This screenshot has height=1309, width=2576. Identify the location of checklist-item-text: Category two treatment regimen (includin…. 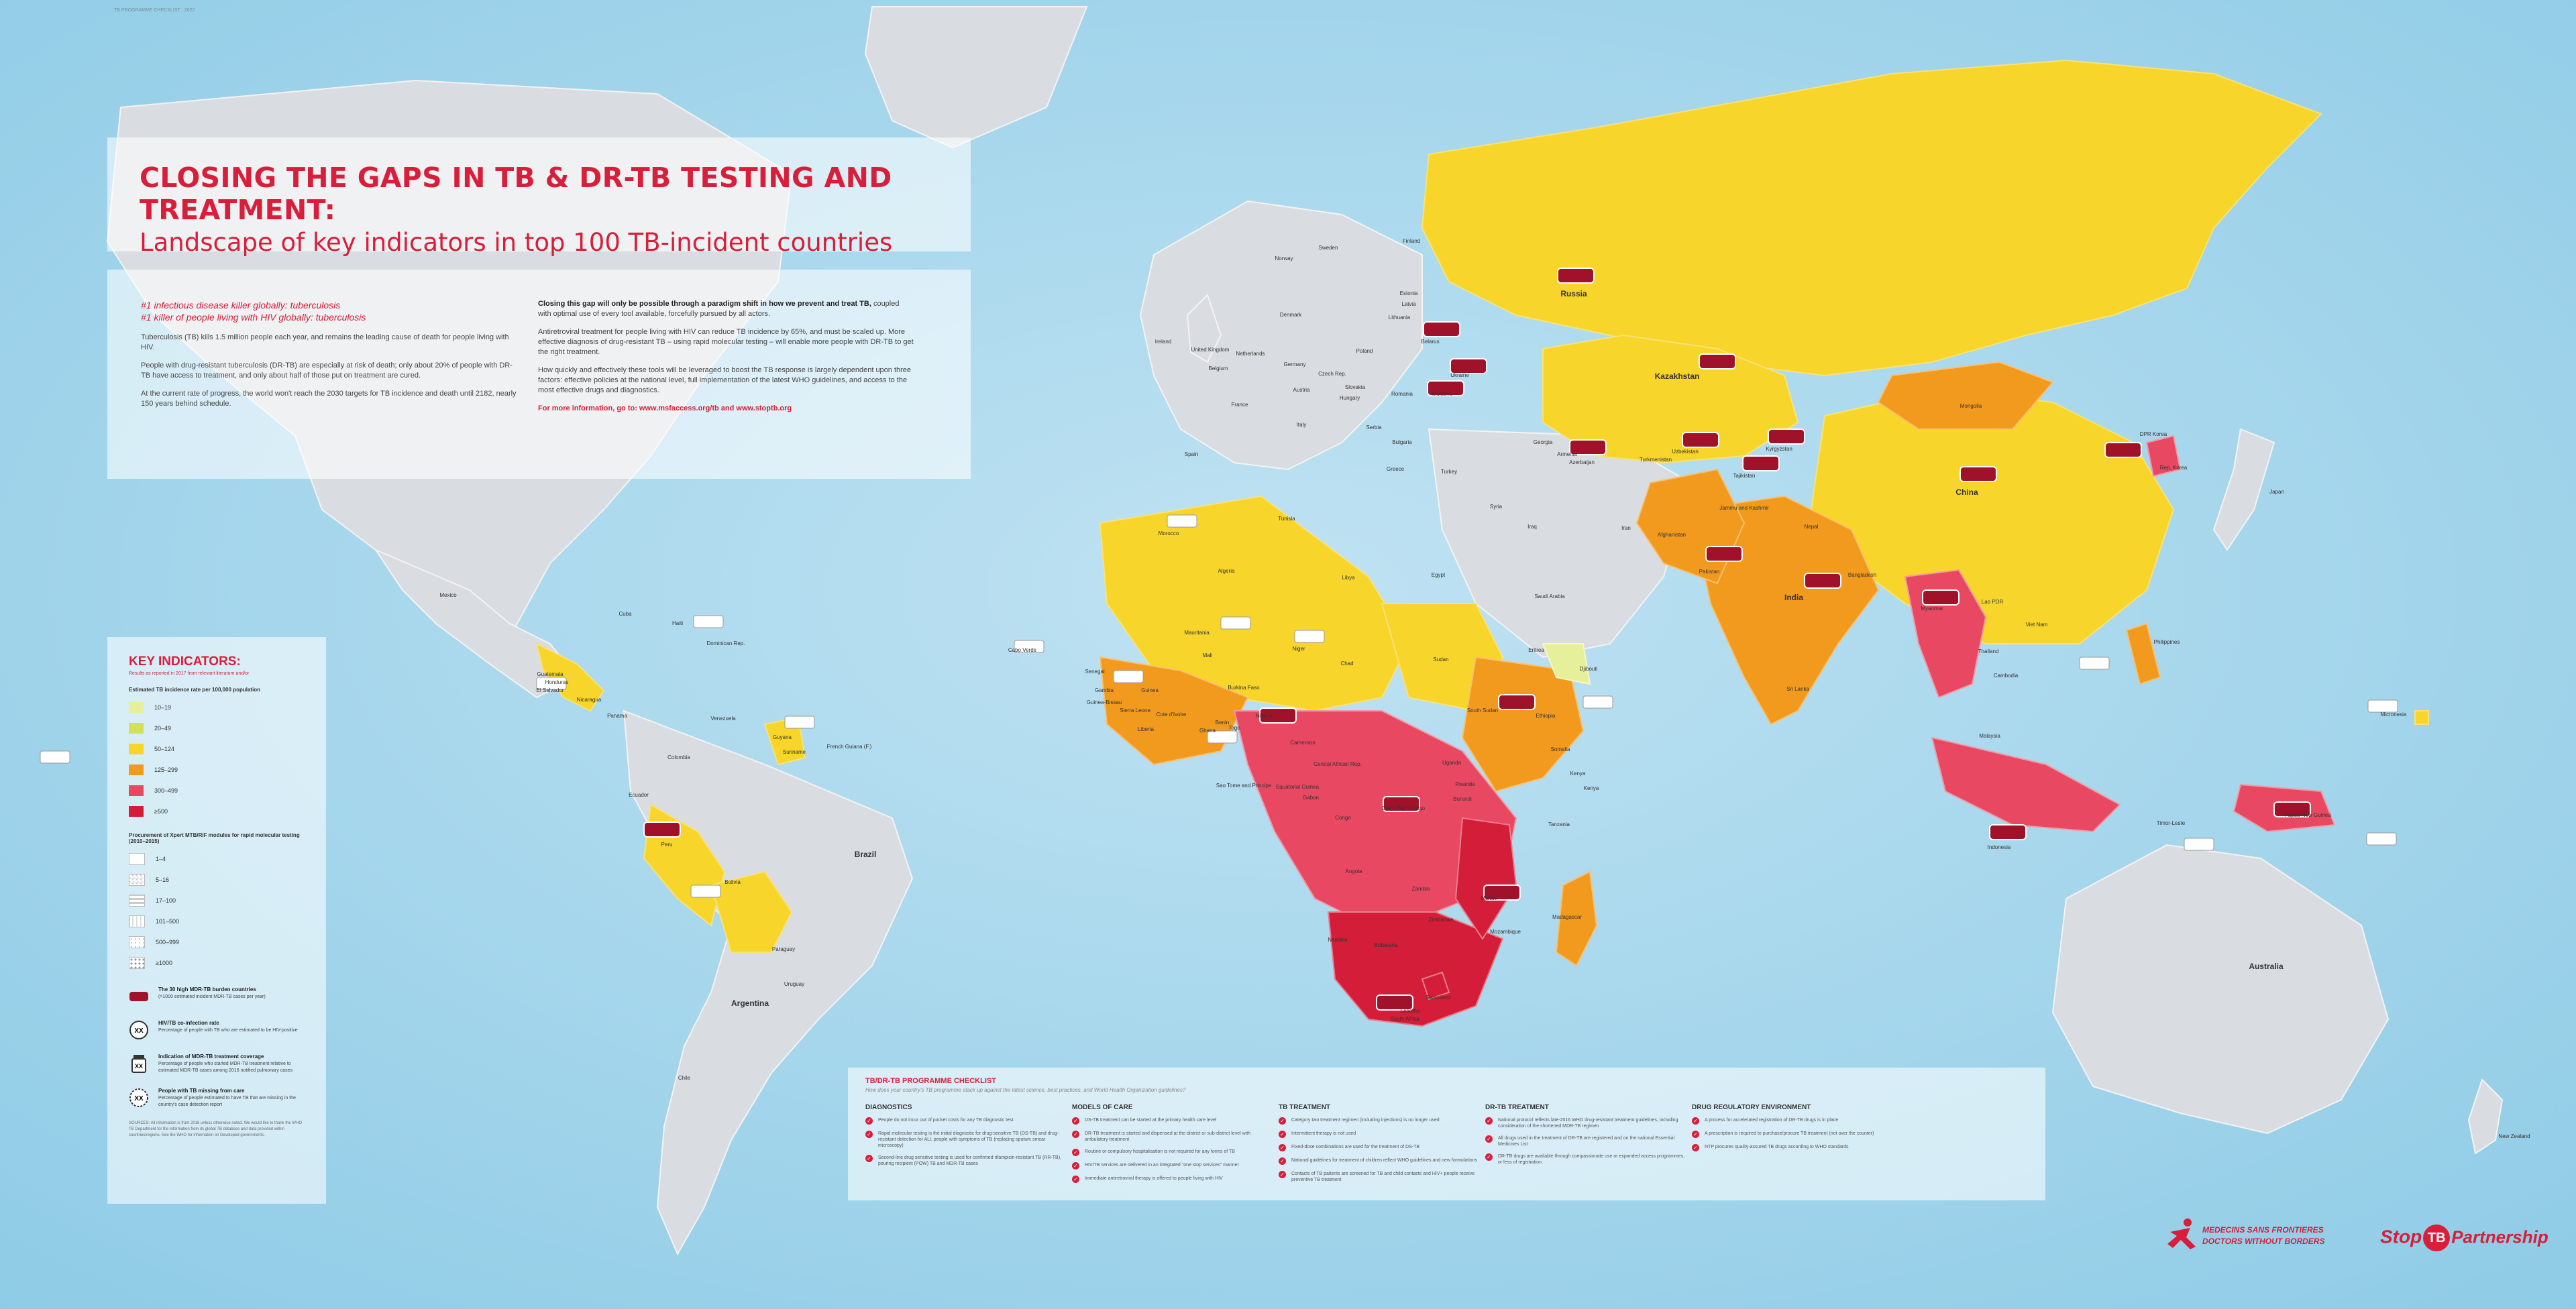
(1365, 1120).